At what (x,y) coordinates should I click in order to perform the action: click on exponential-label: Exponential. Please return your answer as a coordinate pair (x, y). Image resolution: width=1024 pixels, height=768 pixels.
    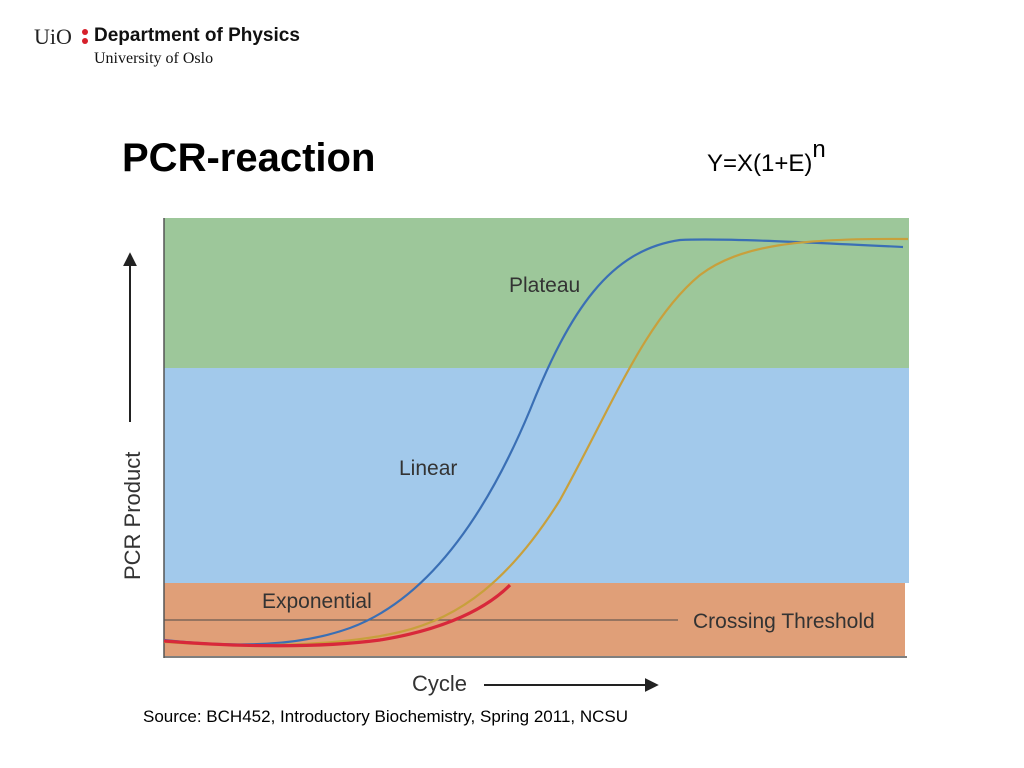
    Looking at the image, I should click on (317, 601).